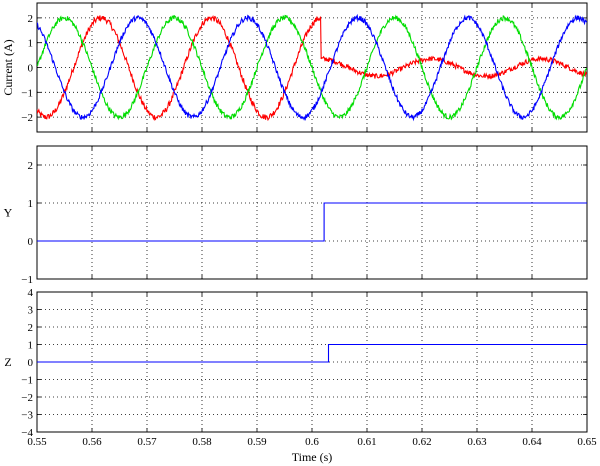  Describe the element at coordinates (37, 442) in the screenshot. I see `z-plot-xtick-label: 0.55` at that location.